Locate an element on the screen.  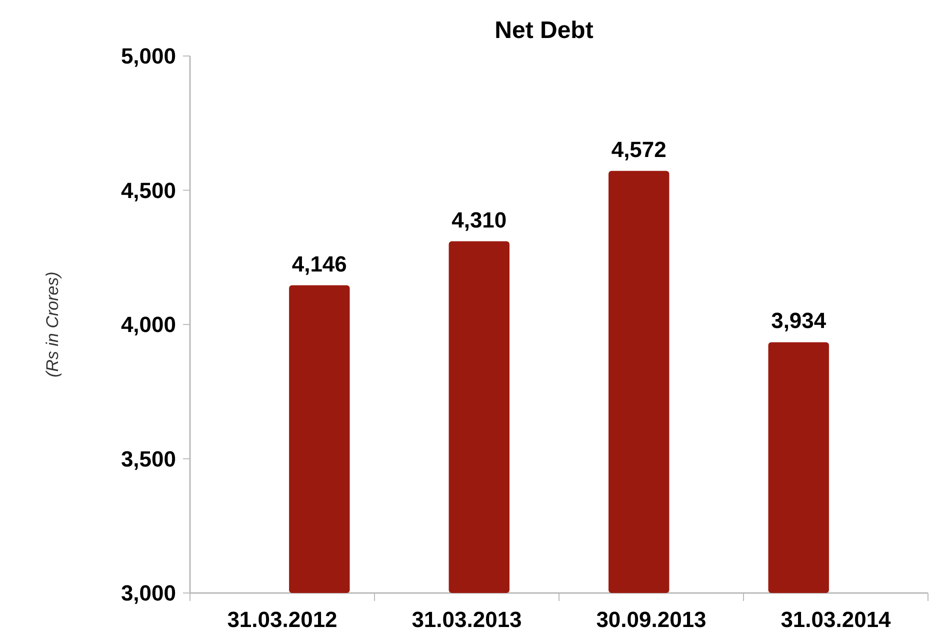
x-tick-label: 30.09.2013 is located at coordinates (651, 619).